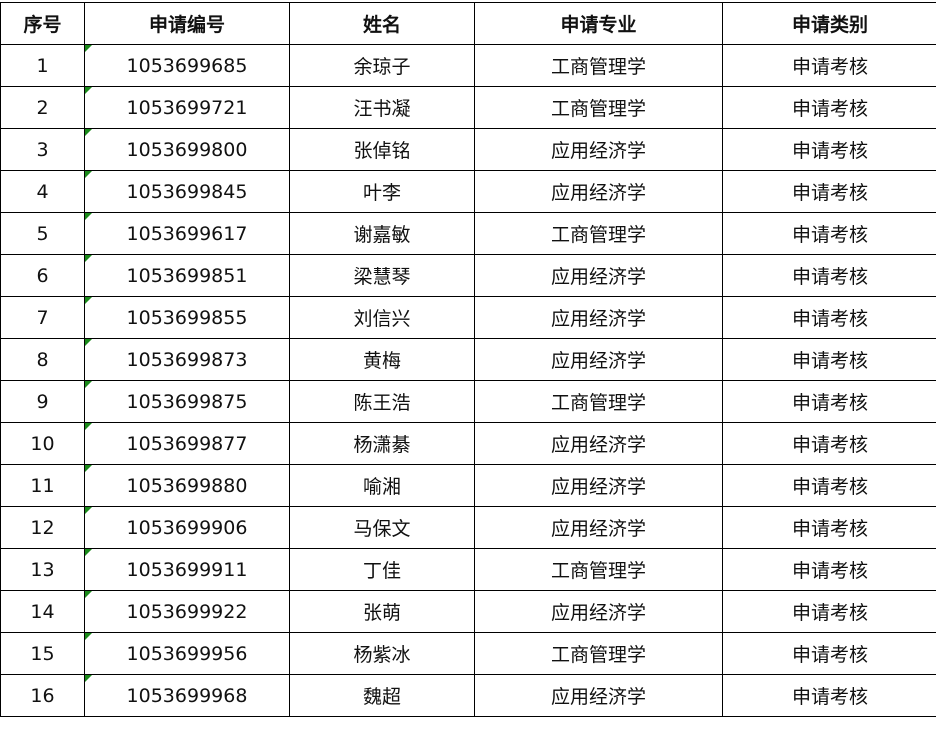 This screenshot has width=936, height=737. I want to click on table-row: 14 1053699922 张萌 应用经济学 申请考核, so click(468, 611).